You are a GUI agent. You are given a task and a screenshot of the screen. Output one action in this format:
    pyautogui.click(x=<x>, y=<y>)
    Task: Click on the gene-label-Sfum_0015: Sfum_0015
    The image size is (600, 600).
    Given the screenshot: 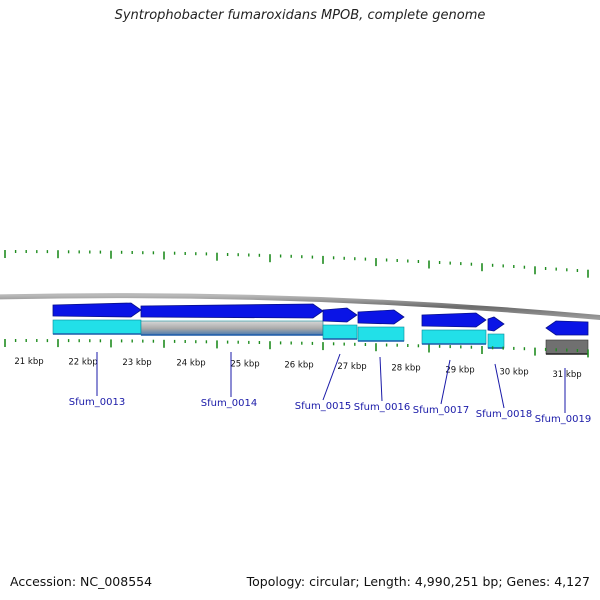 What is the action you would take?
    pyautogui.click(x=323, y=406)
    